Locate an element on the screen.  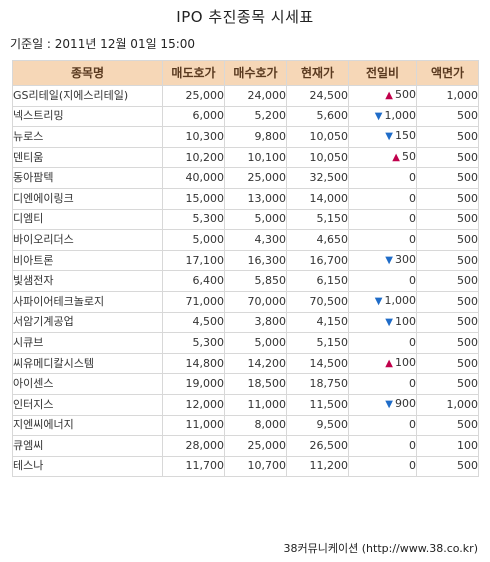
page-title: IPO 추진종목 시세표 is located at coordinates (245, 17).